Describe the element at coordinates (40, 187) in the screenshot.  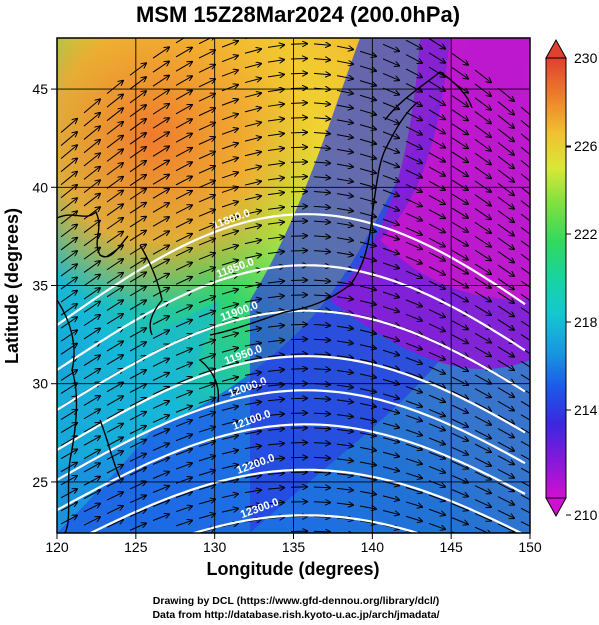
I see `y-tick-label: 40` at that location.